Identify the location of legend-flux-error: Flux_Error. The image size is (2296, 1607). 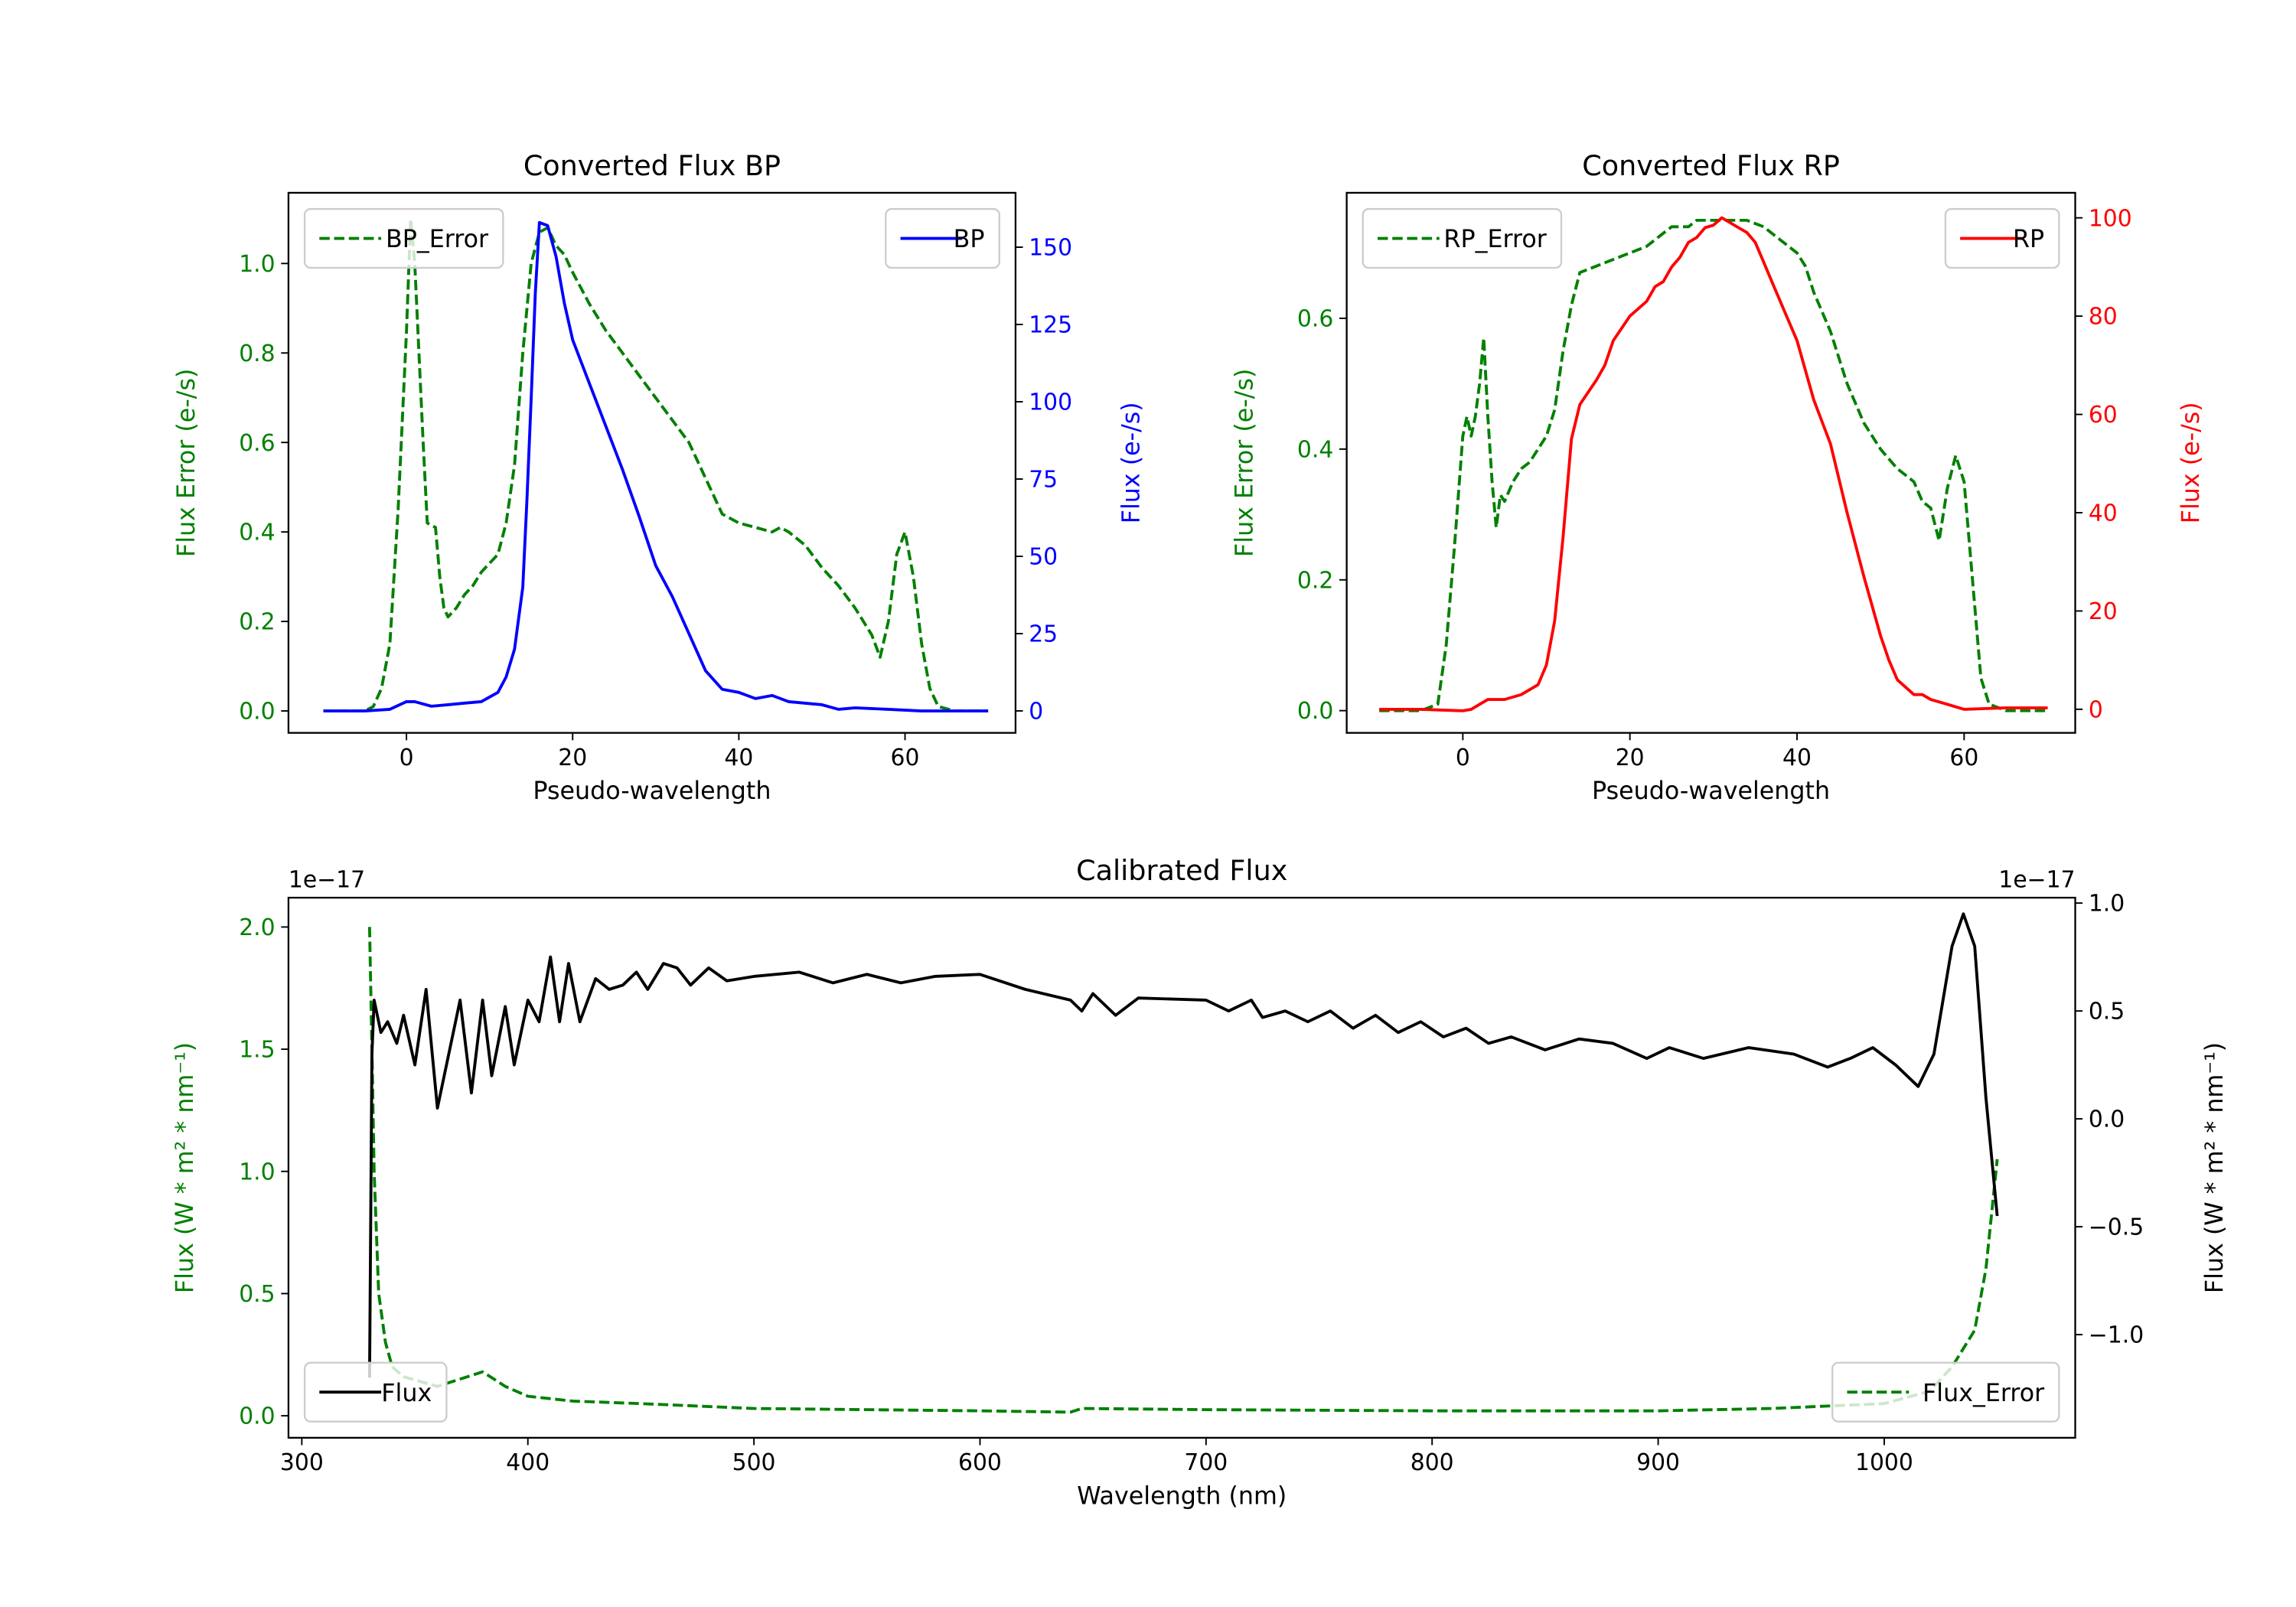
(1945, 1392).